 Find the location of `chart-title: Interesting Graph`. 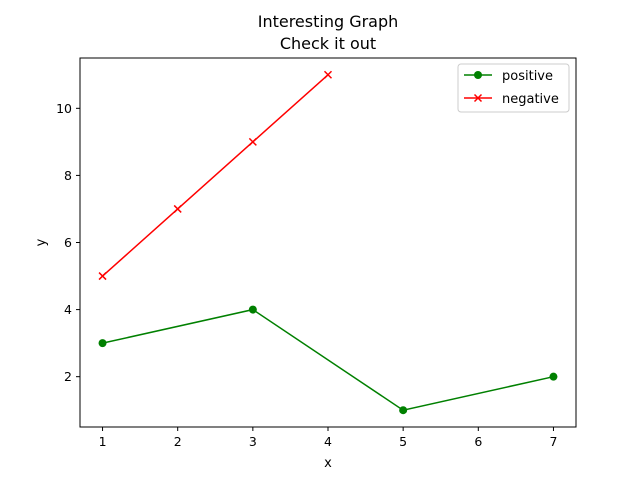

chart-title: Interesting Graph is located at coordinates (328, 21).